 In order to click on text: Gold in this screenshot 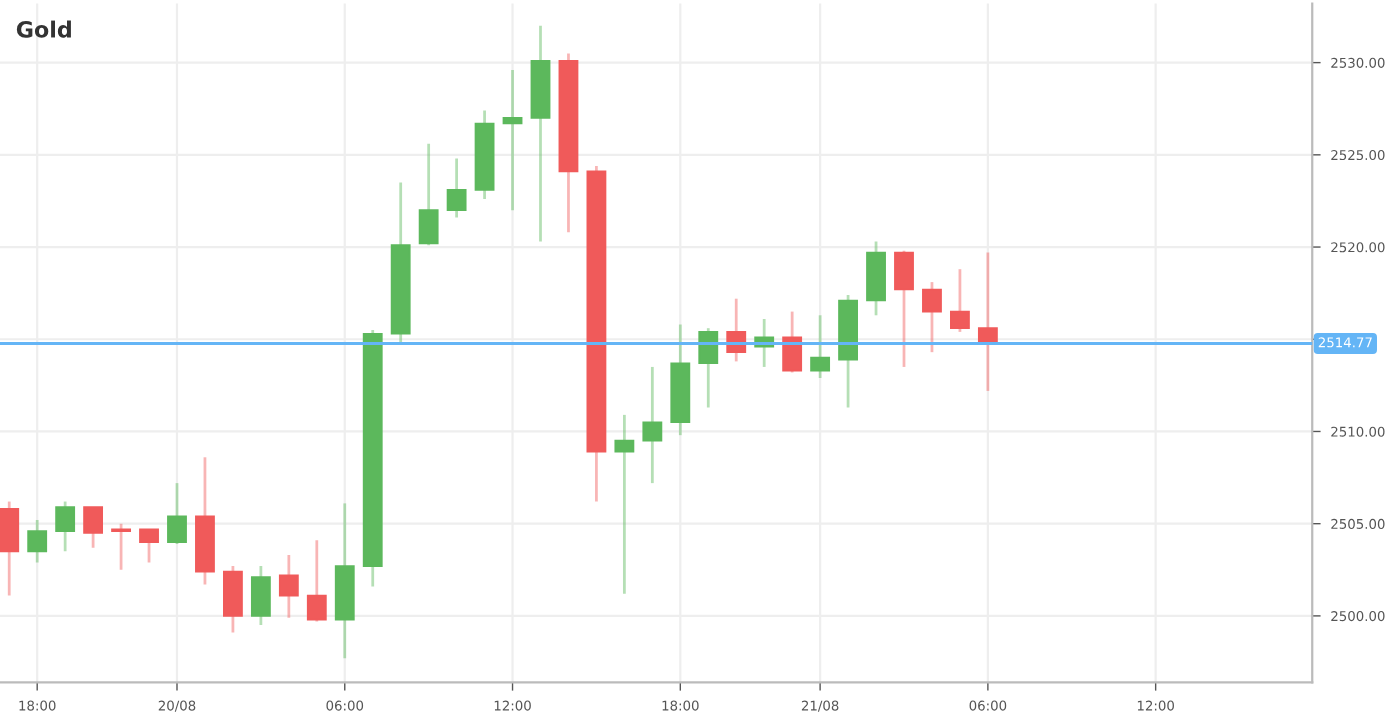, I will do `click(43, 29)`.